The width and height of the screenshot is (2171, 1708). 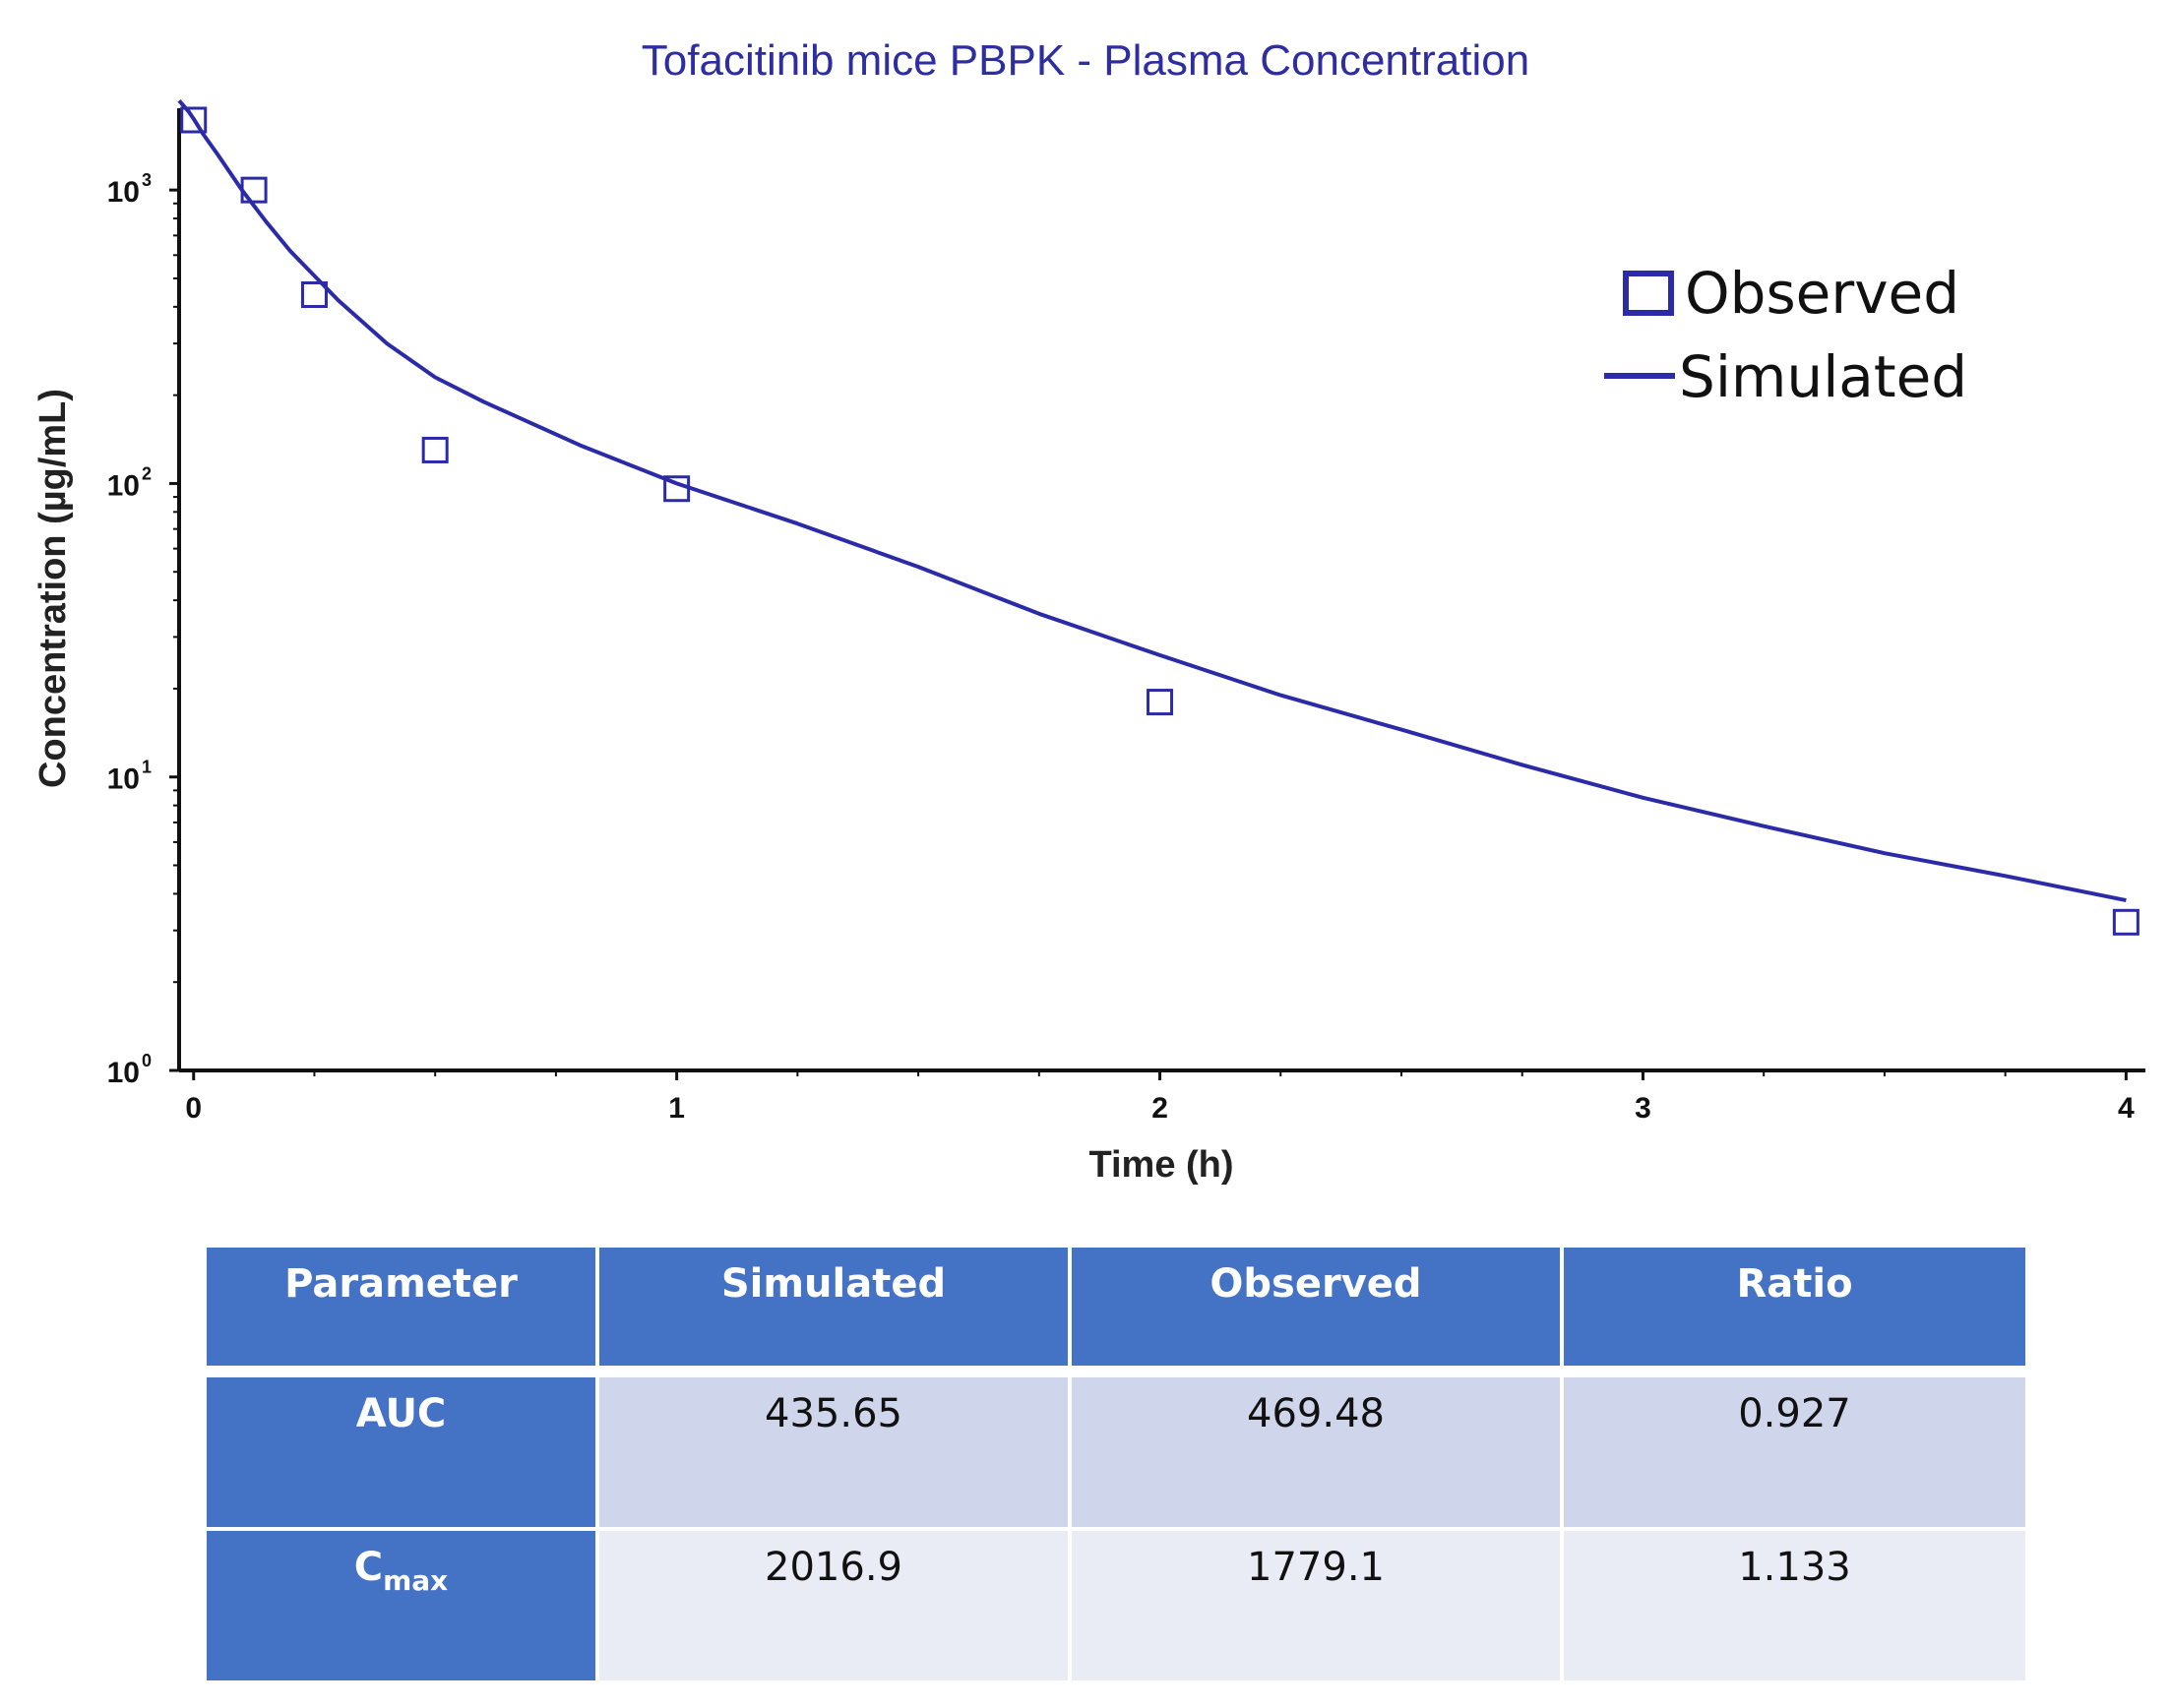 I want to click on row-ratio: 0.927, so click(x=1795, y=1452).